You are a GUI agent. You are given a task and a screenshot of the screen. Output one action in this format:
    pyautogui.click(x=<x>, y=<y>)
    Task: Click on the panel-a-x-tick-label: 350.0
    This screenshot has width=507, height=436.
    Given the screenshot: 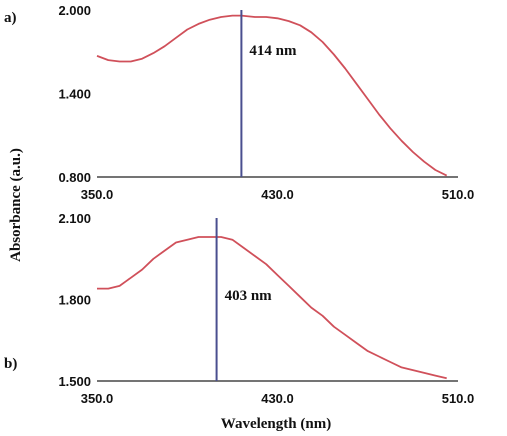 What is the action you would take?
    pyautogui.click(x=97, y=194)
    